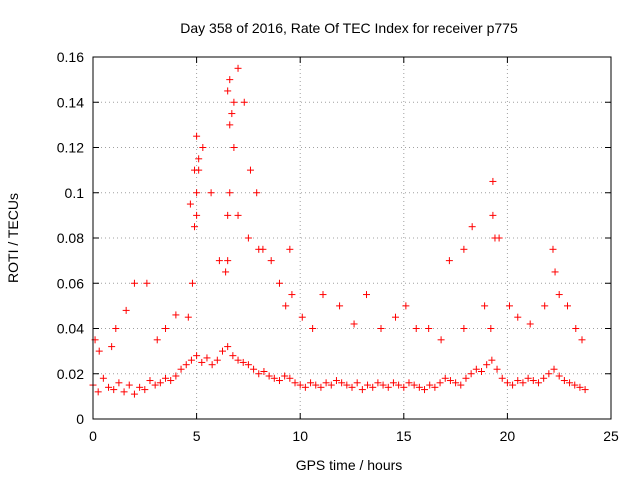 This screenshot has width=640, height=480. I want to click on y-tick-label: 0.04, so click(70, 329).